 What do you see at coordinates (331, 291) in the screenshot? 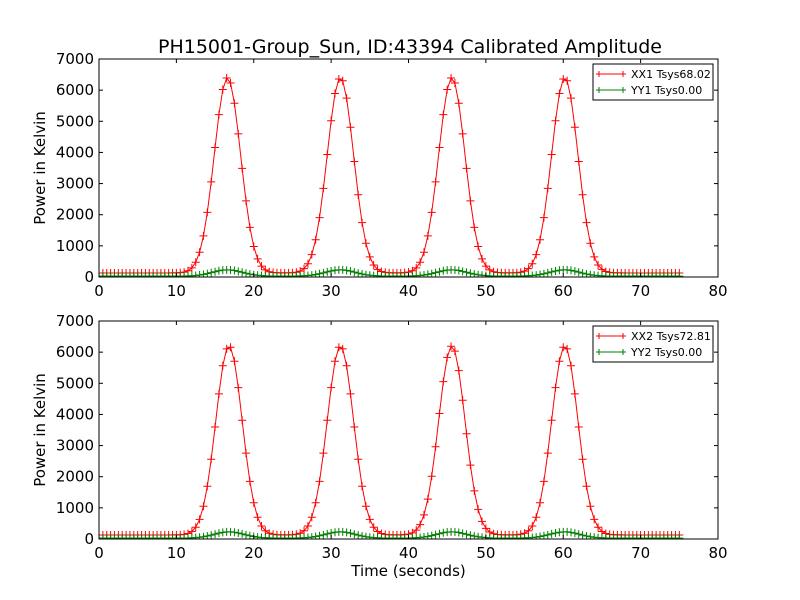
I see `x-tick-label: 30` at bounding box center [331, 291].